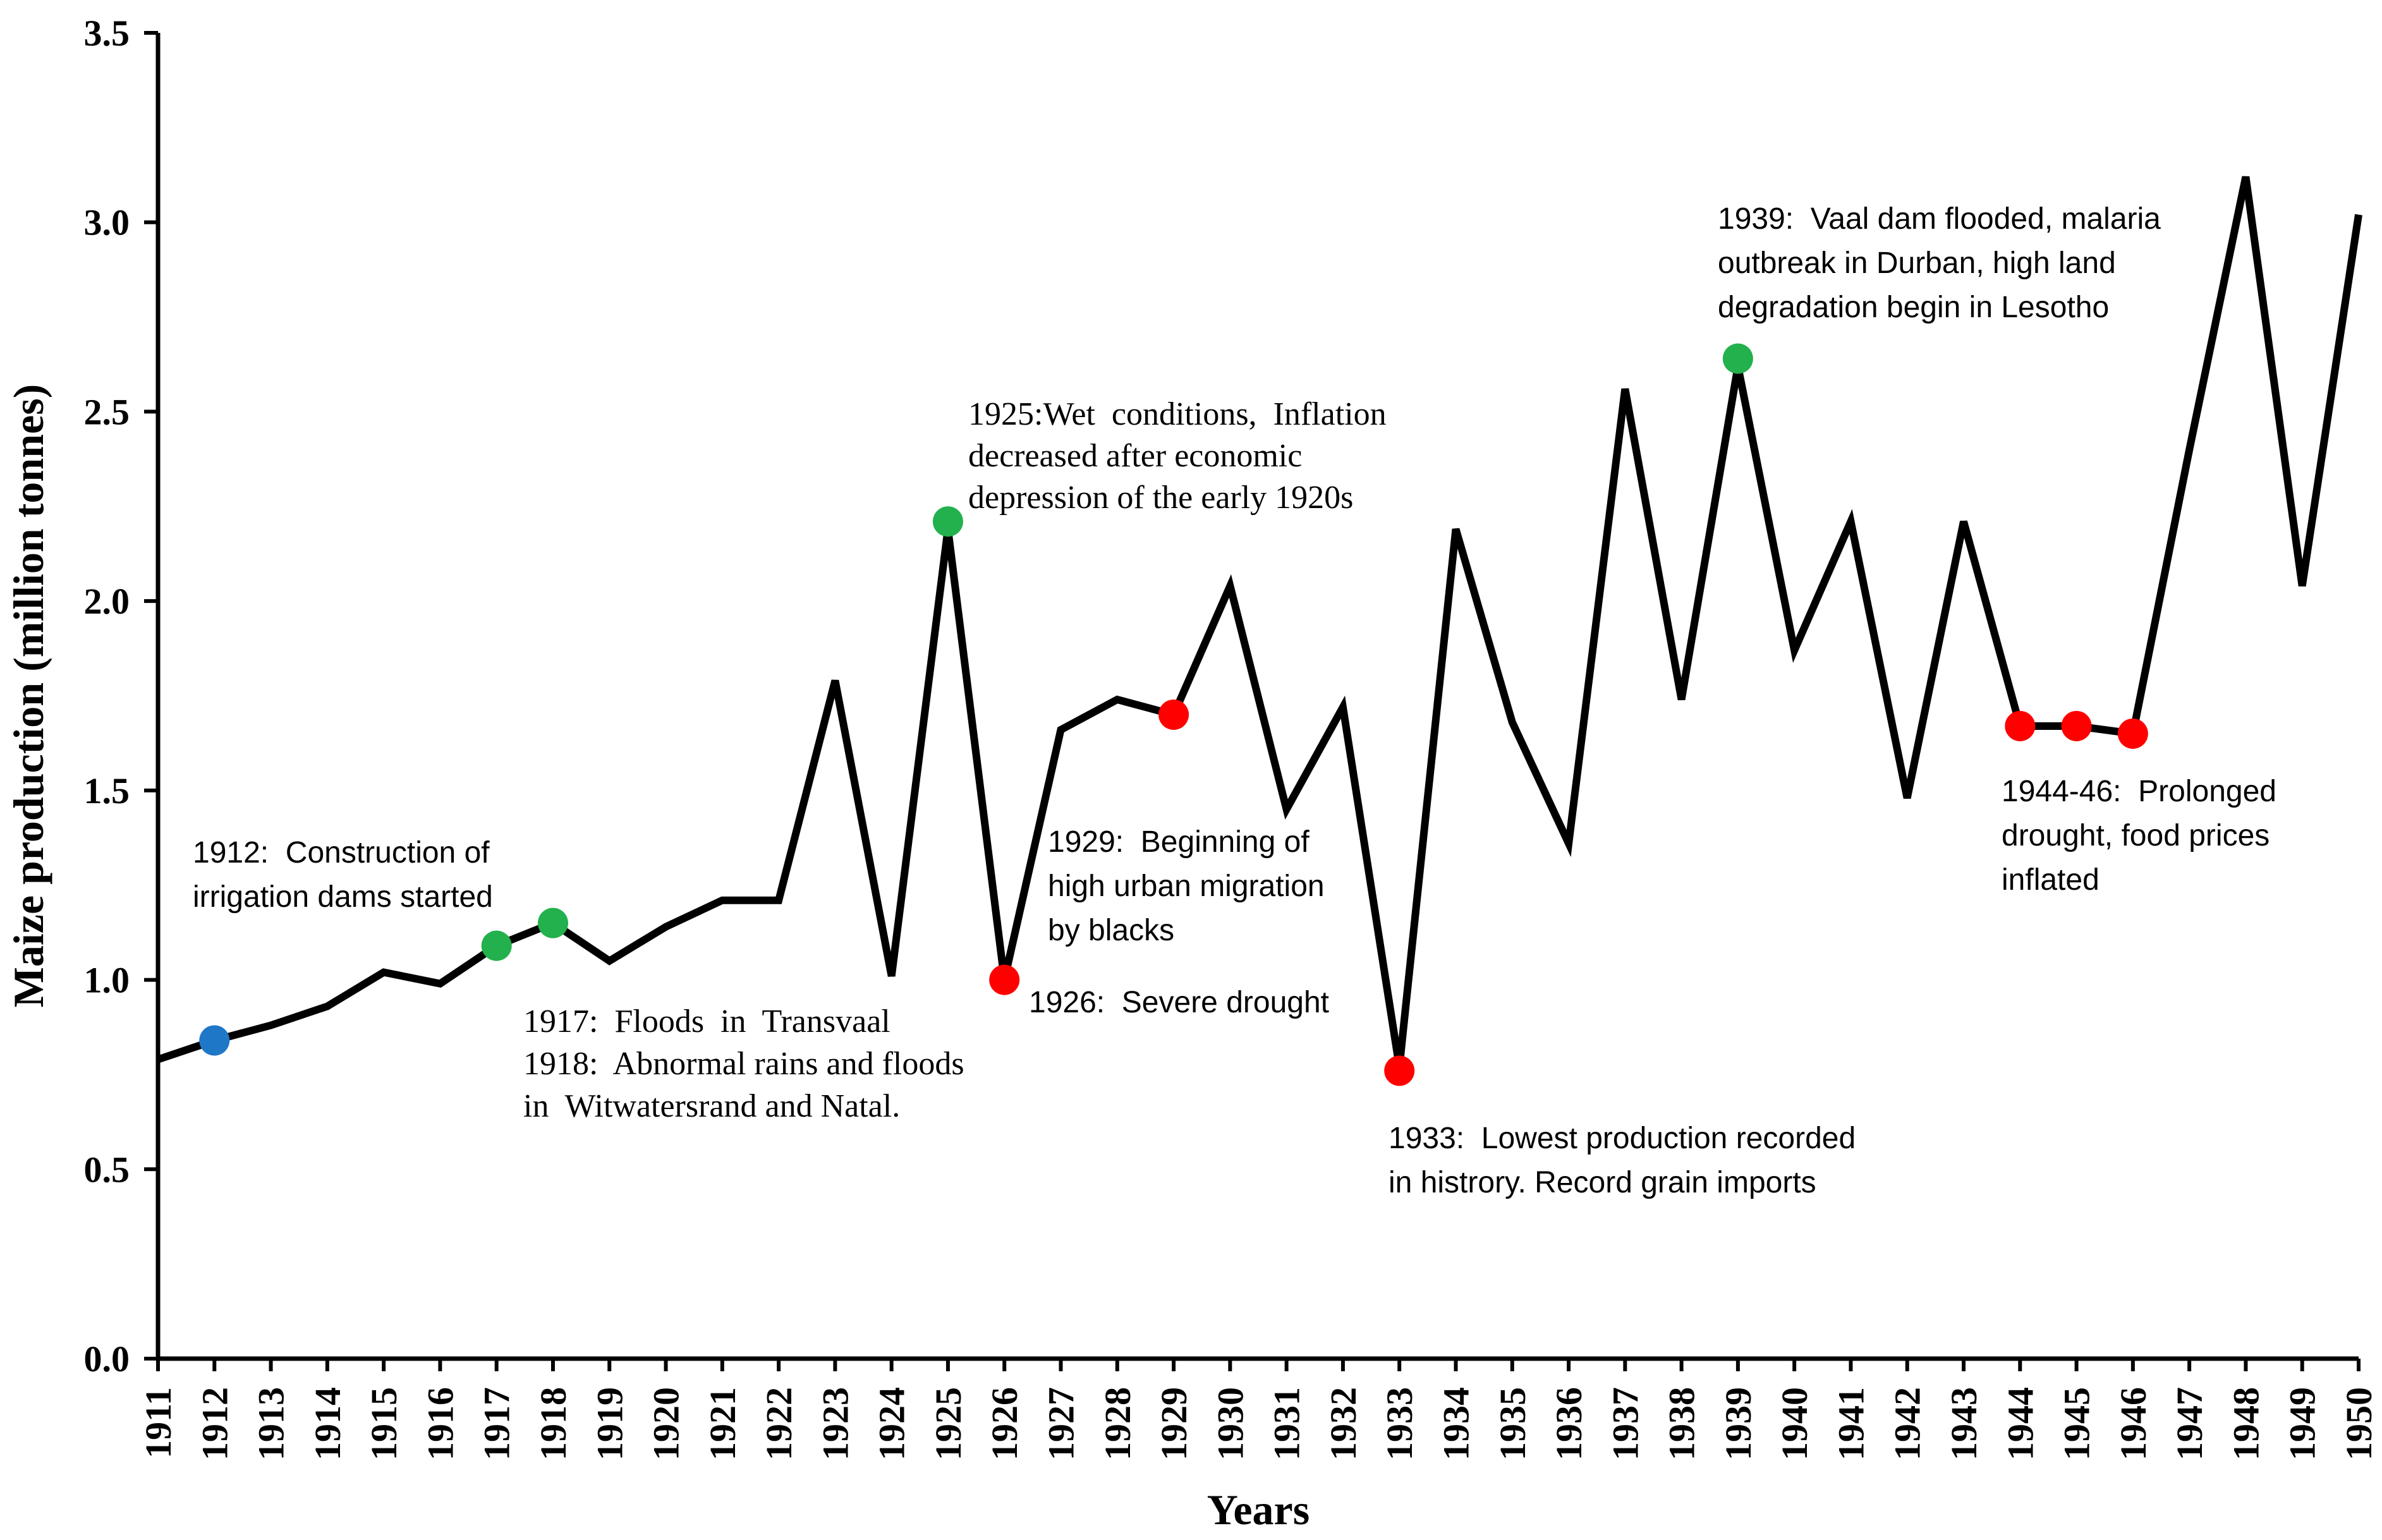 This screenshot has width=2382, height=1540. What do you see at coordinates (711, 1106) in the screenshot?
I see `annotation-line: in Witwatersrand and Natal.` at bounding box center [711, 1106].